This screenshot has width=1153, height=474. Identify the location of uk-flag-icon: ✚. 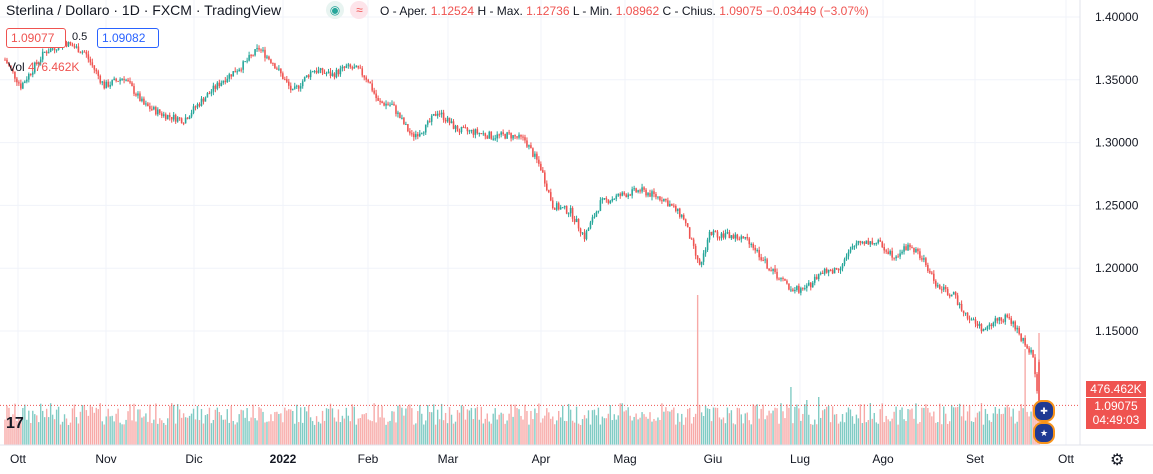
(1044, 411).